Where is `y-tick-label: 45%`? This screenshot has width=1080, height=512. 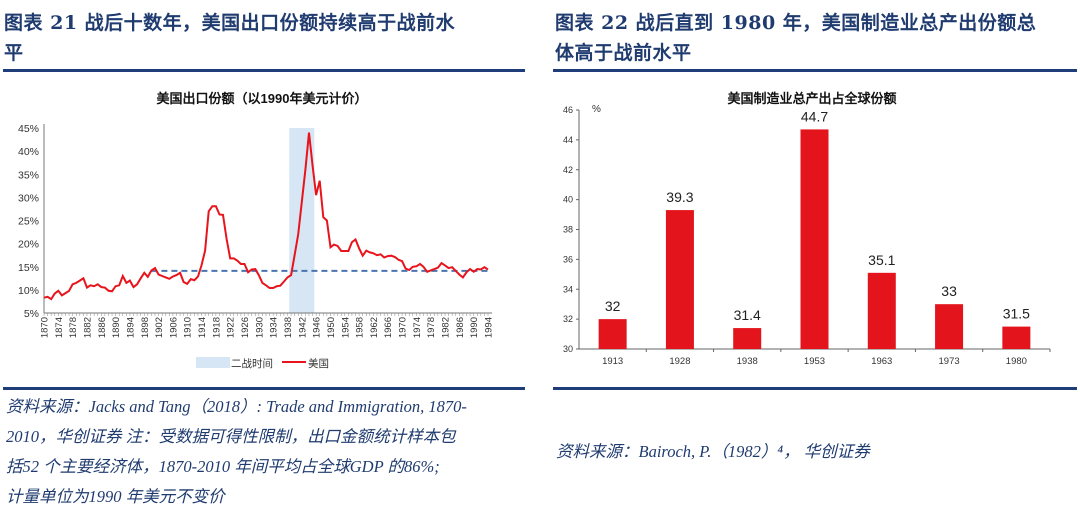 y-tick-label: 45% is located at coordinates (28, 129).